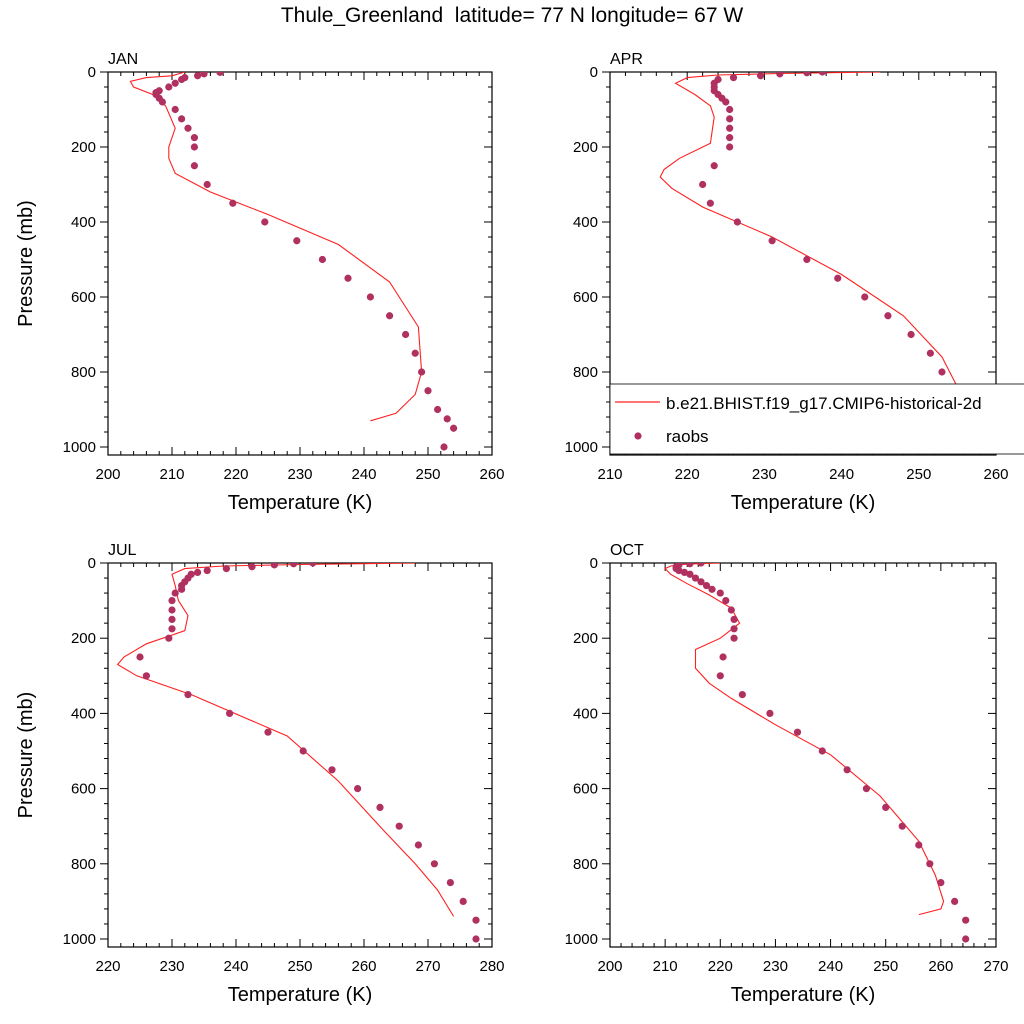 The image size is (1024, 1024). What do you see at coordinates (995, 474) in the screenshot?
I see `x-tick-label: 260` at bounding box center [995, 474].